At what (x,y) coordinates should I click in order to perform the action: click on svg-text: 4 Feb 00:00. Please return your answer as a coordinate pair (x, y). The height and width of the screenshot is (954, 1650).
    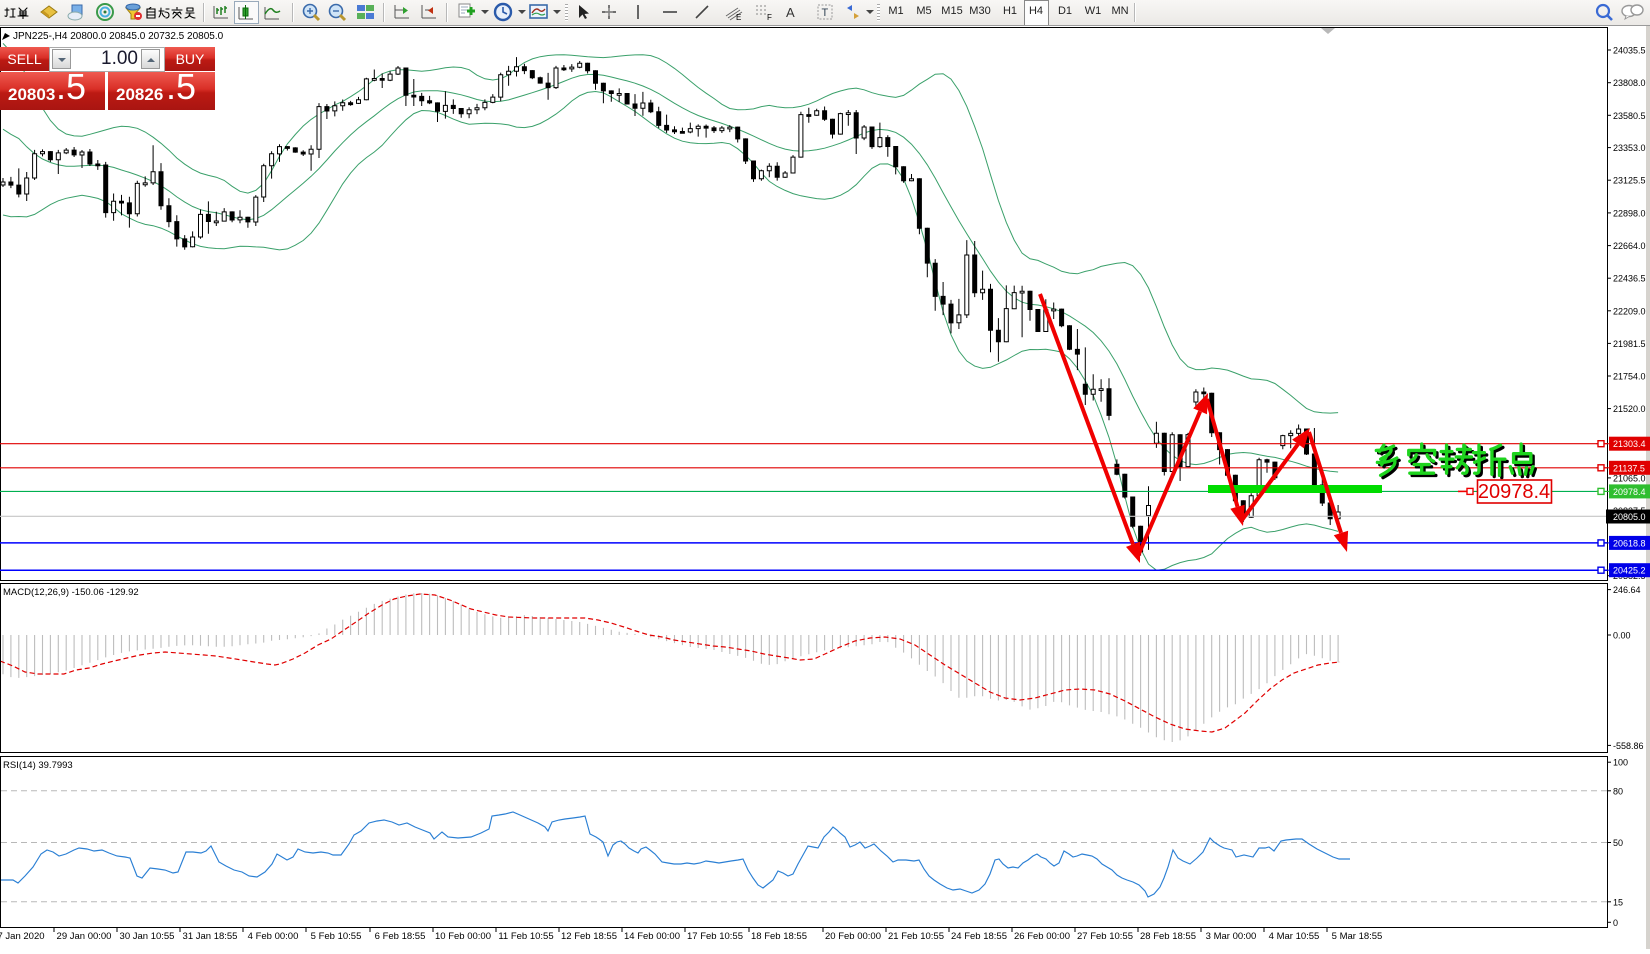
    Looking at the image, I should click on (273, 936).